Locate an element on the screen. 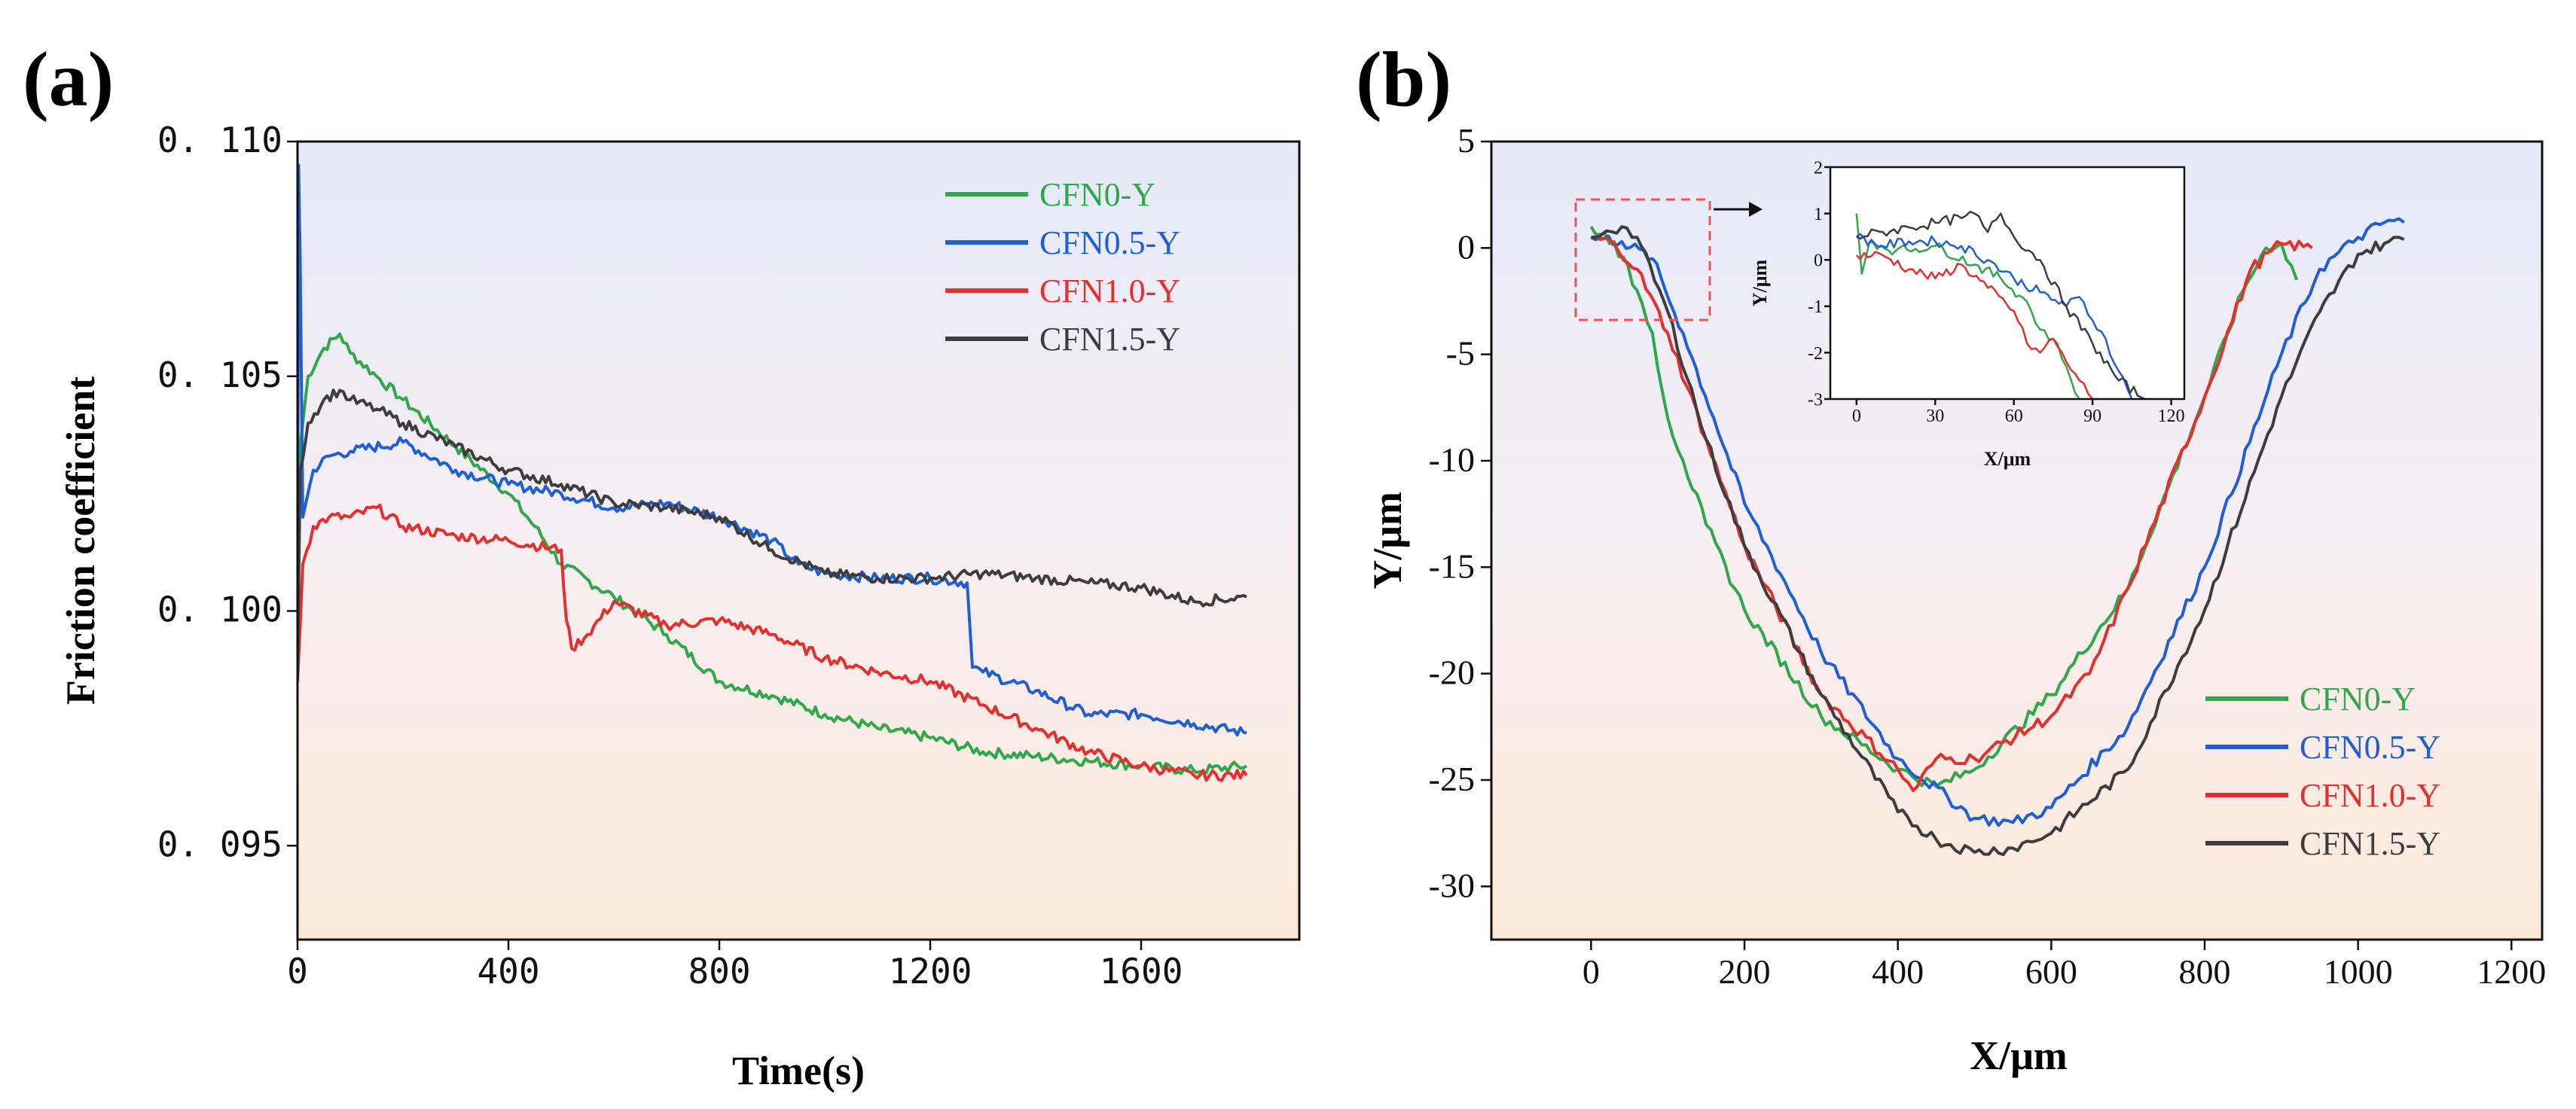 This screenshot has height=1109, width=2576. panel-b-xtick-label: 1000 is located at coordinates (2358, 972).